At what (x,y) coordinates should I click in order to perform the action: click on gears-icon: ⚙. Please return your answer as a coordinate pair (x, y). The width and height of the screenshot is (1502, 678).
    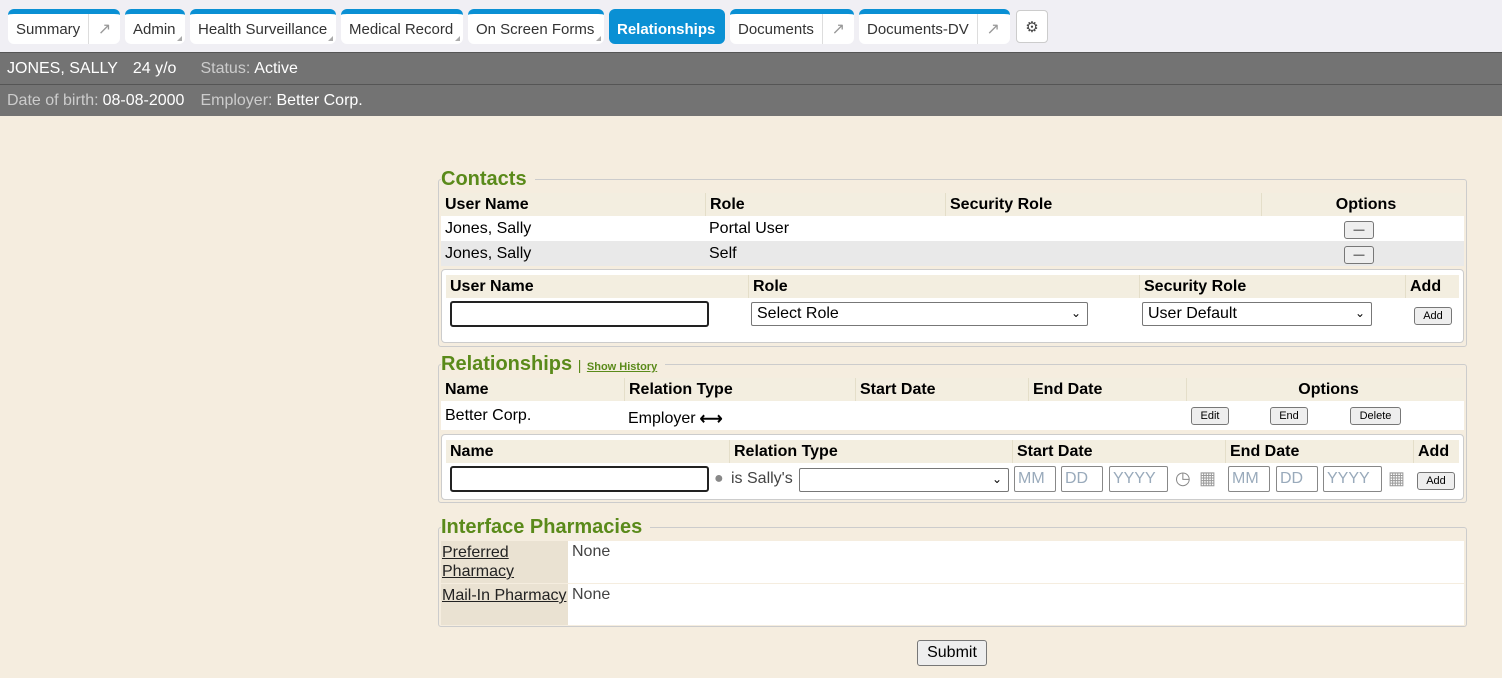
    Looking at the image, I should click on (1032, 26).